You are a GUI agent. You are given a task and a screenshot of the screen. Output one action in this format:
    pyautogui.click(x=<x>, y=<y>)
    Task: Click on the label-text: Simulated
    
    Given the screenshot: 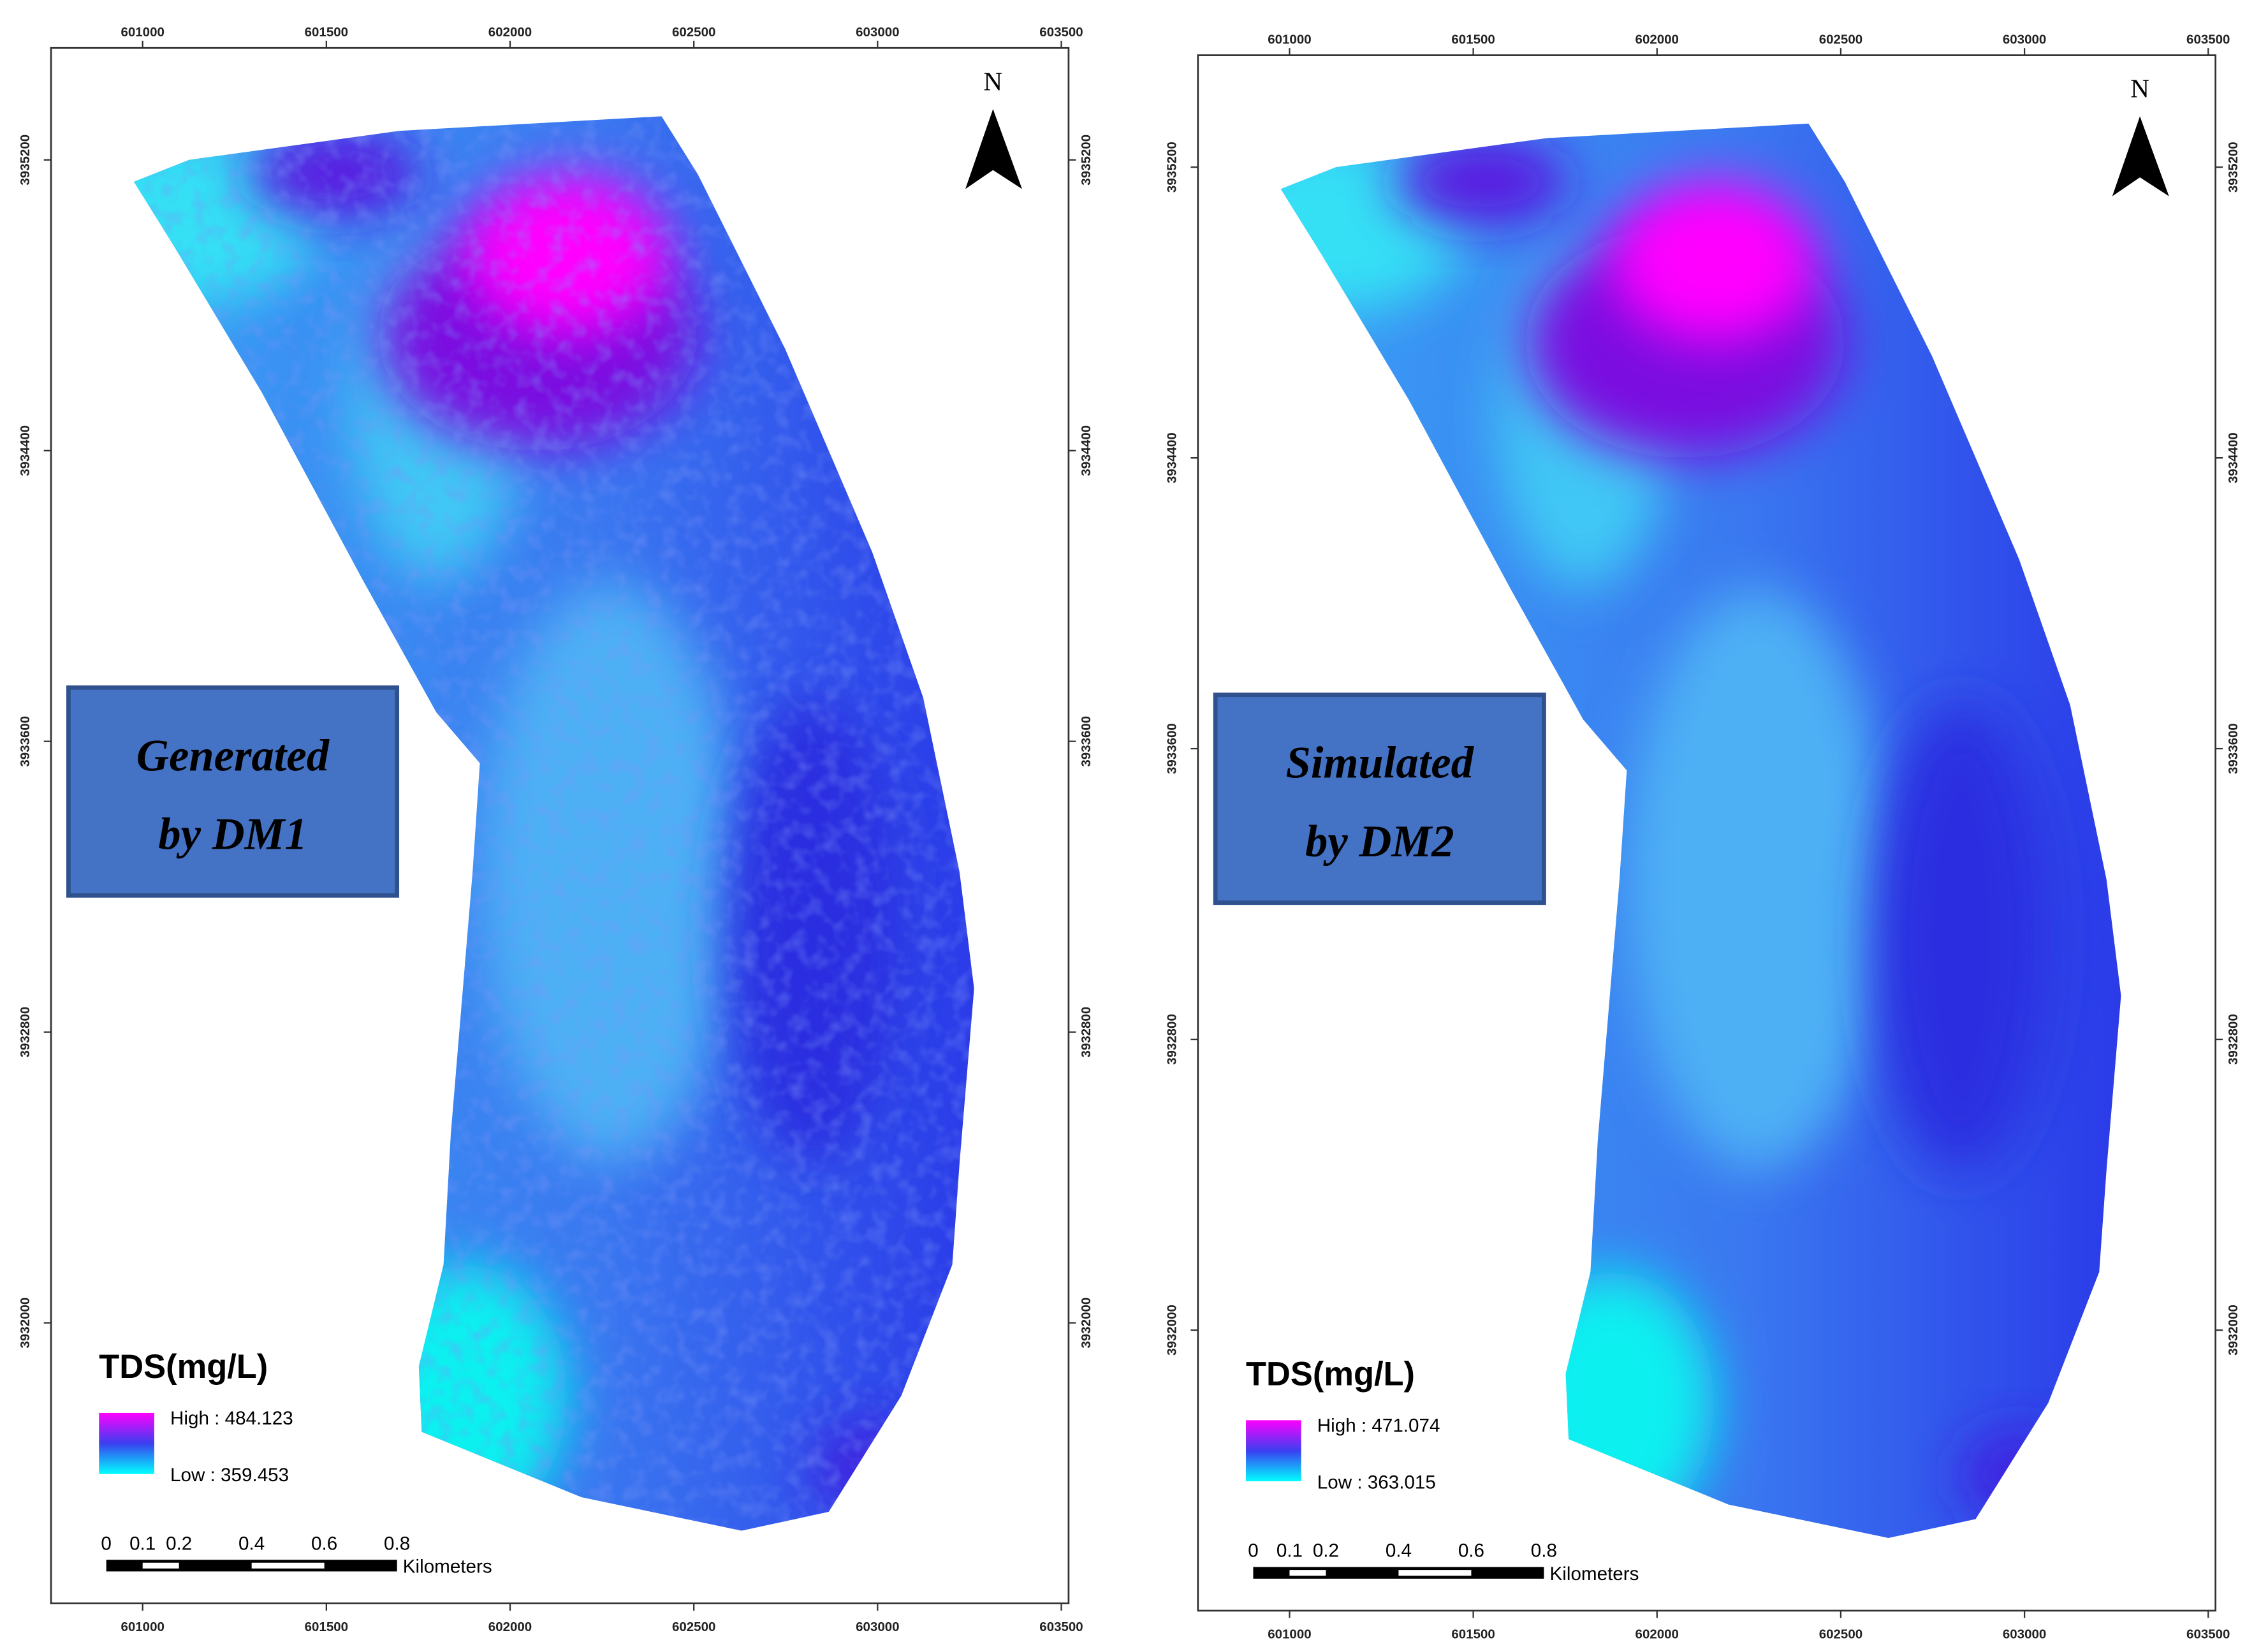 What is the action you would take?
    pyautogui.click(x=1380, y=763)
    